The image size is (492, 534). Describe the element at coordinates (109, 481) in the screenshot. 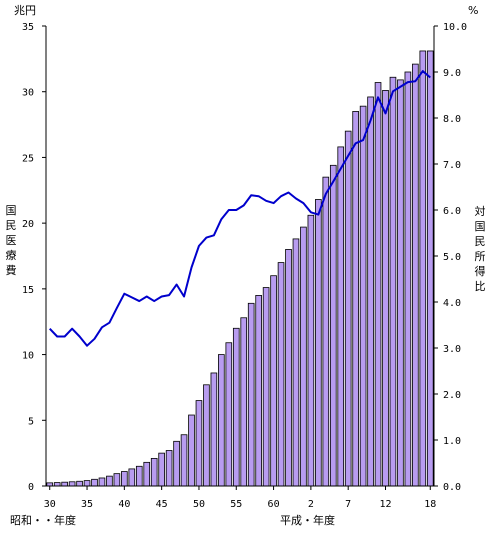

I see `bar-S38` at that location.